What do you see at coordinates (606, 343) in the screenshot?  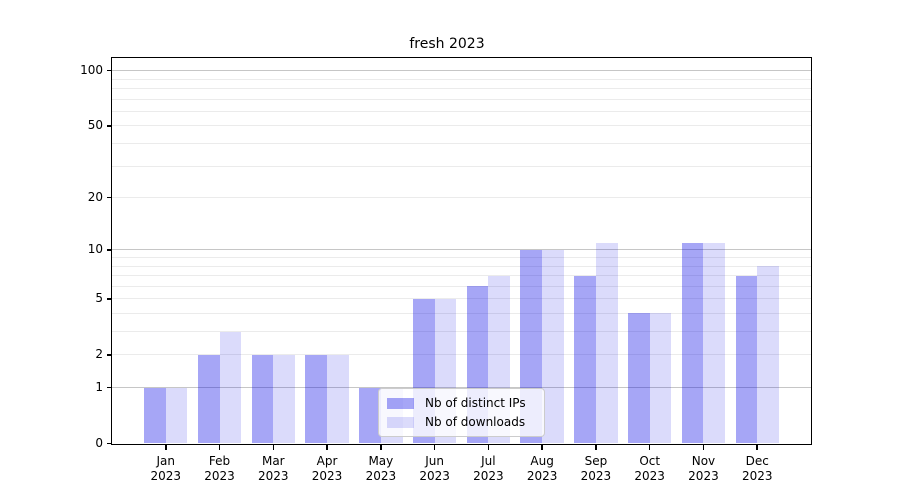 I see `bar-downloads-sep-2023` at bounding box center [606, 343].